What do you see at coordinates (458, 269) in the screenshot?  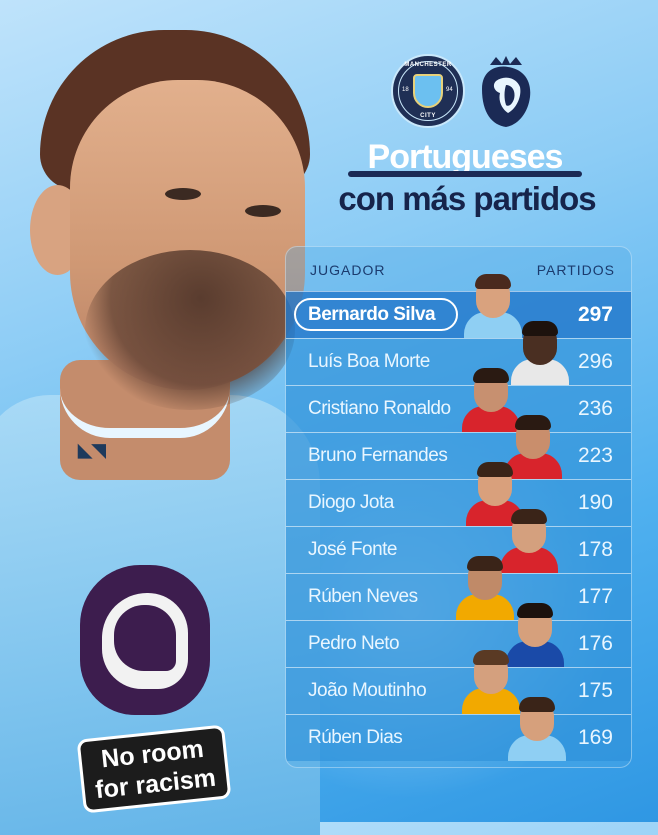 I see `table-header: JUGADOR PARTIDOS` at bounding box center [458, 269].